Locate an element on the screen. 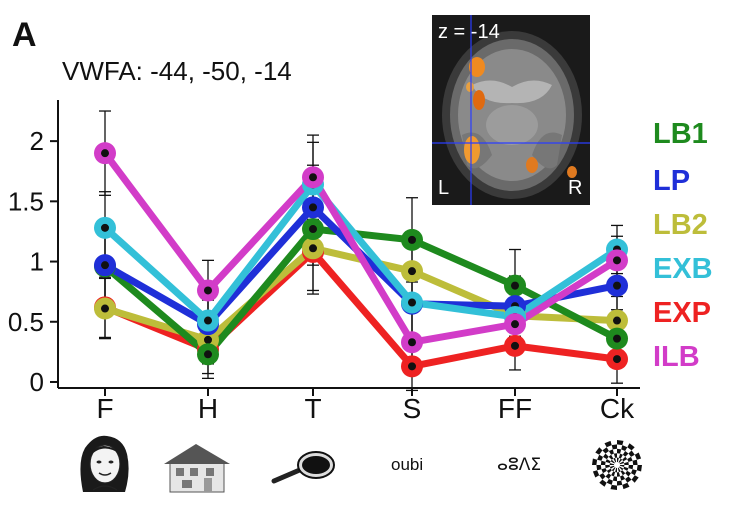  left-hemisphere-label: L is located at coordinates (444, 188).